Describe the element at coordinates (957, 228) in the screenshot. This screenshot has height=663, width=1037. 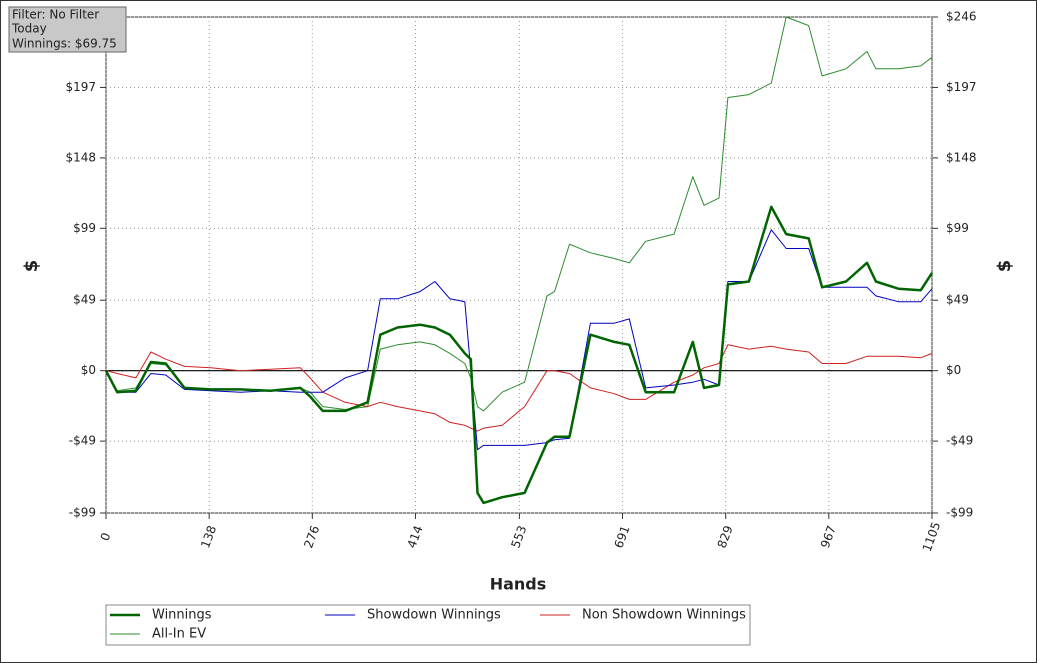
I see `y2-tick-label: $99` at that location.